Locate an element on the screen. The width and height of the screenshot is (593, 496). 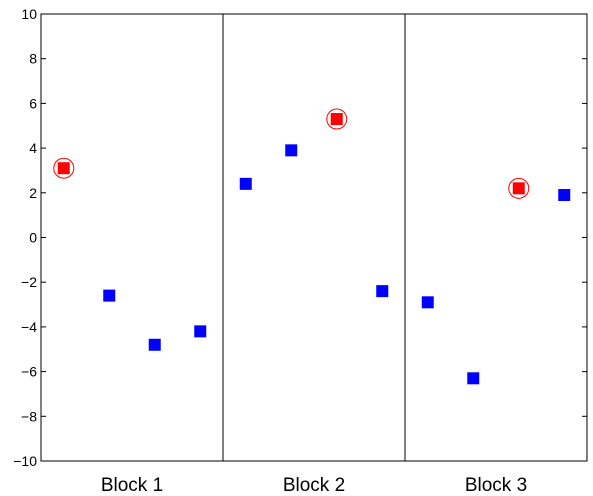
block-labels: Block 1 Block 2 Block 3 is located at coordinates (314, 485).